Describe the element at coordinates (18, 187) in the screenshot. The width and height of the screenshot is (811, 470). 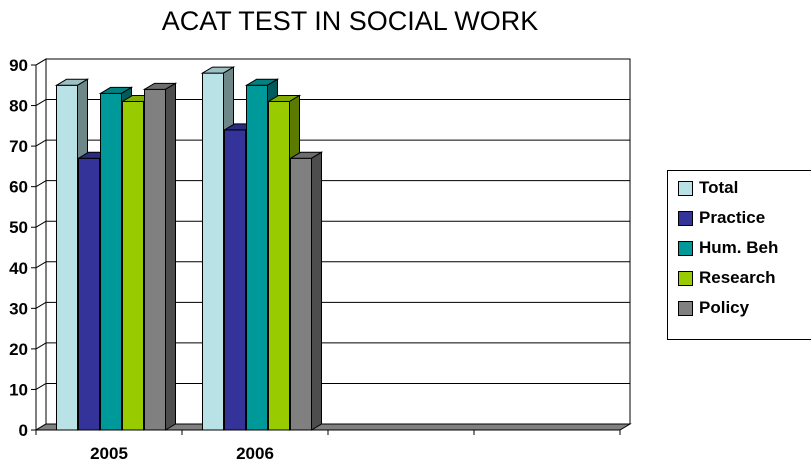
I see `y-tick-label: 60` at that location.